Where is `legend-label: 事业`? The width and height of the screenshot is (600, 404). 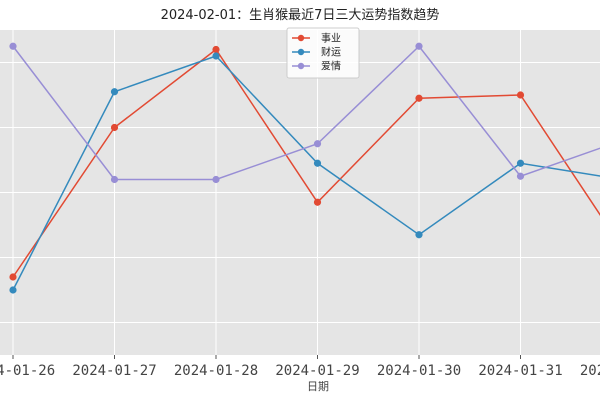 legend-label: 事业 is located at coordinates (331, 38).